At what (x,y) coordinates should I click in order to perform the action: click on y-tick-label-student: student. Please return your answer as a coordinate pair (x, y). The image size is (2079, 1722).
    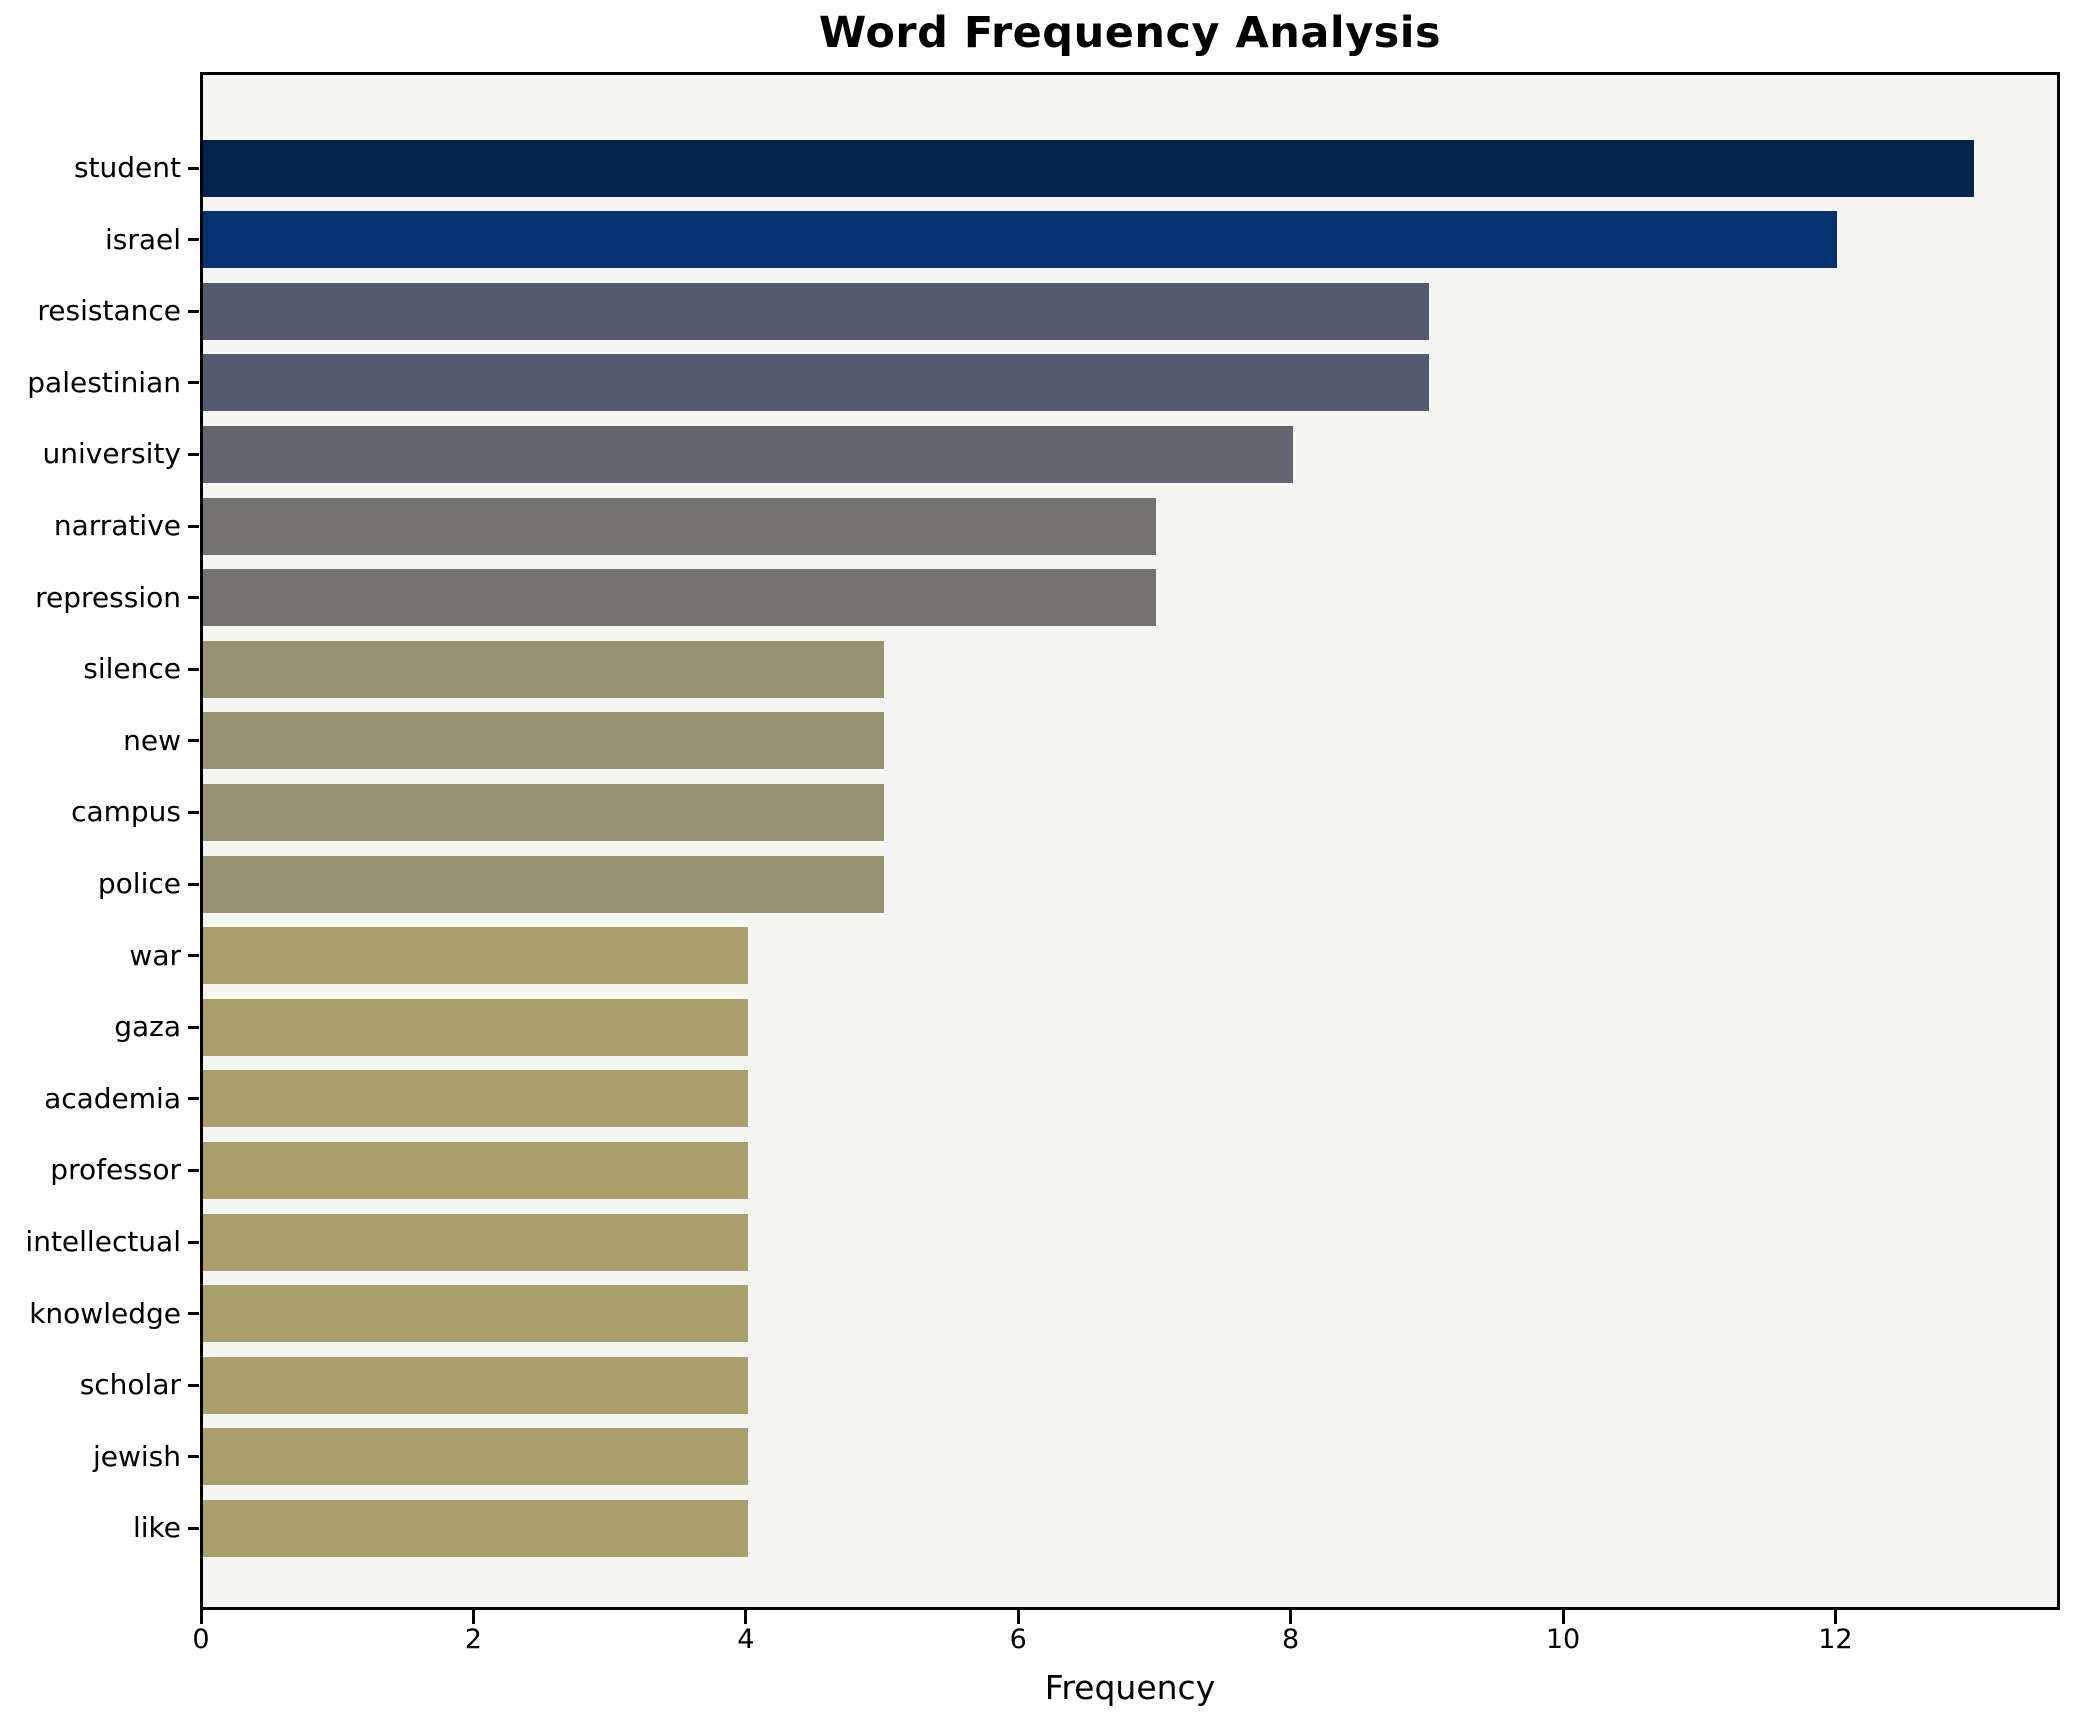
    Looking at the image, I should click on (127, 167).